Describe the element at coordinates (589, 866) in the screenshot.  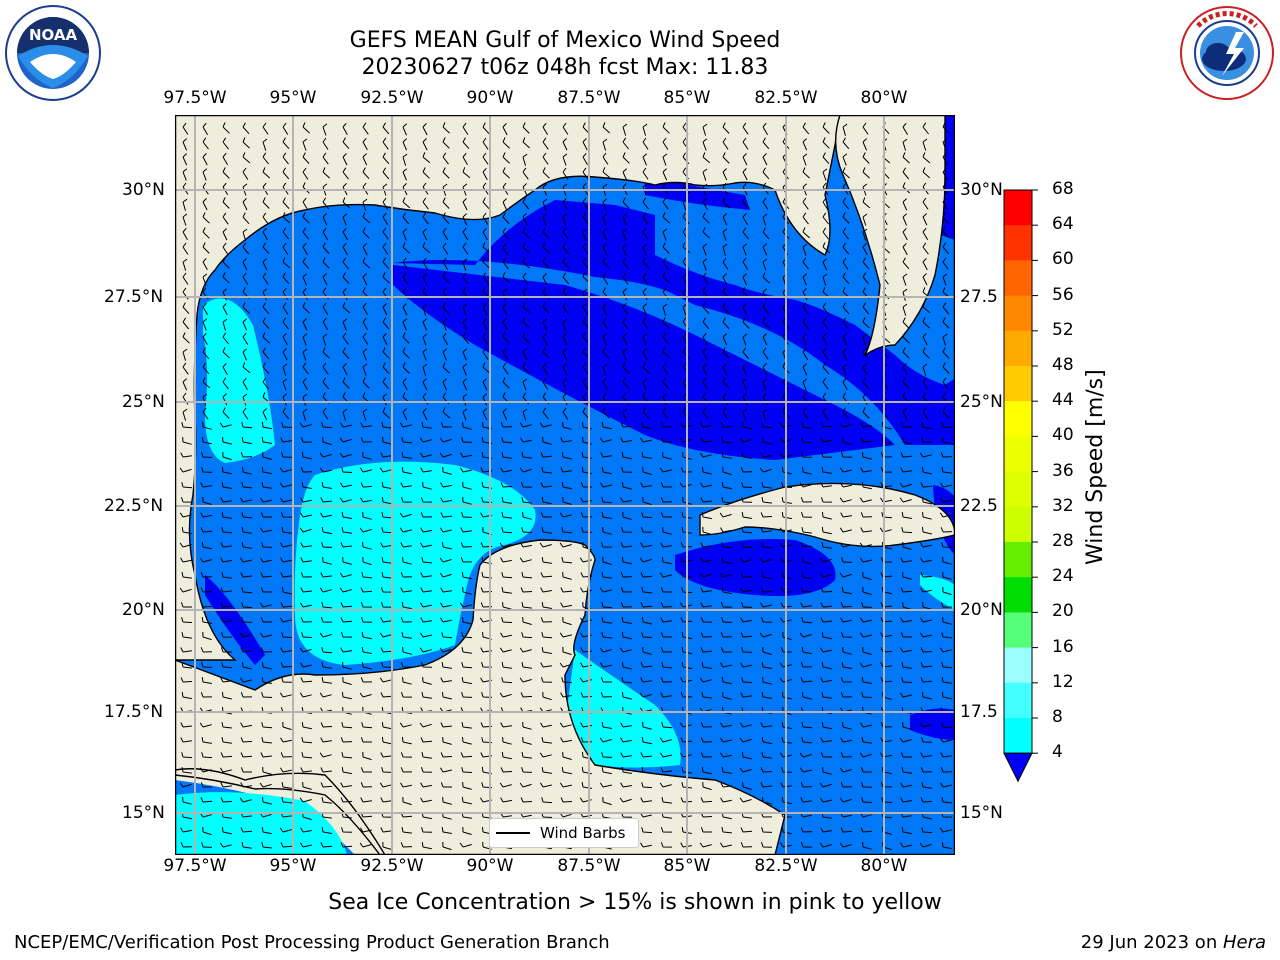
I see `lon-label-bottom-87-5: 87.5°W` at that location.